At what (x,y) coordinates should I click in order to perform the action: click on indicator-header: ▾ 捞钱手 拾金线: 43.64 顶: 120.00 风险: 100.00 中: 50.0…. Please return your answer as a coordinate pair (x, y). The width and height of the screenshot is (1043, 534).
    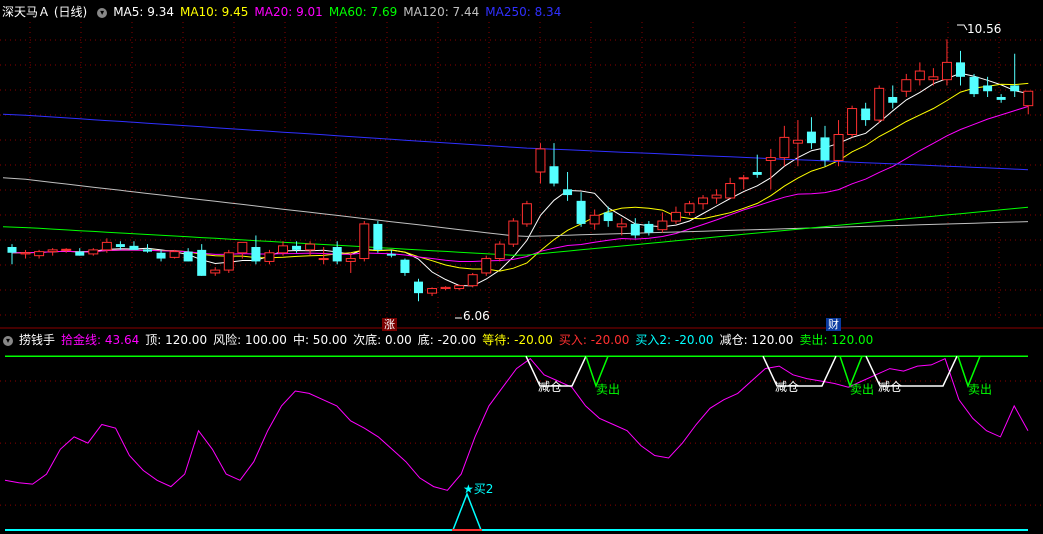
    Looking at the image, I should click on (442, 340).